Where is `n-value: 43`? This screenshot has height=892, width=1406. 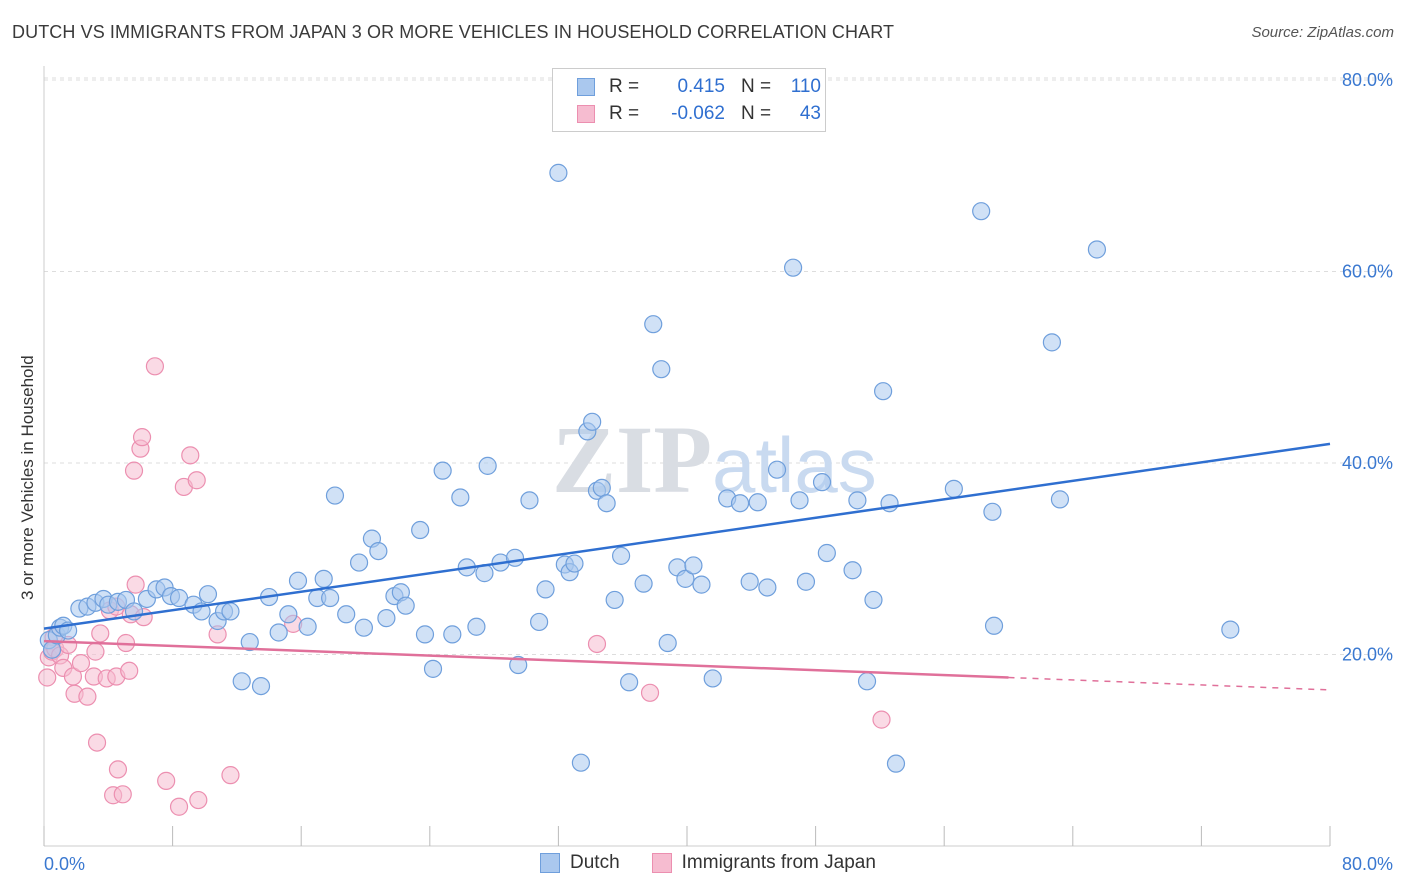
n-value: 43 is located at coordinates (810, 113).